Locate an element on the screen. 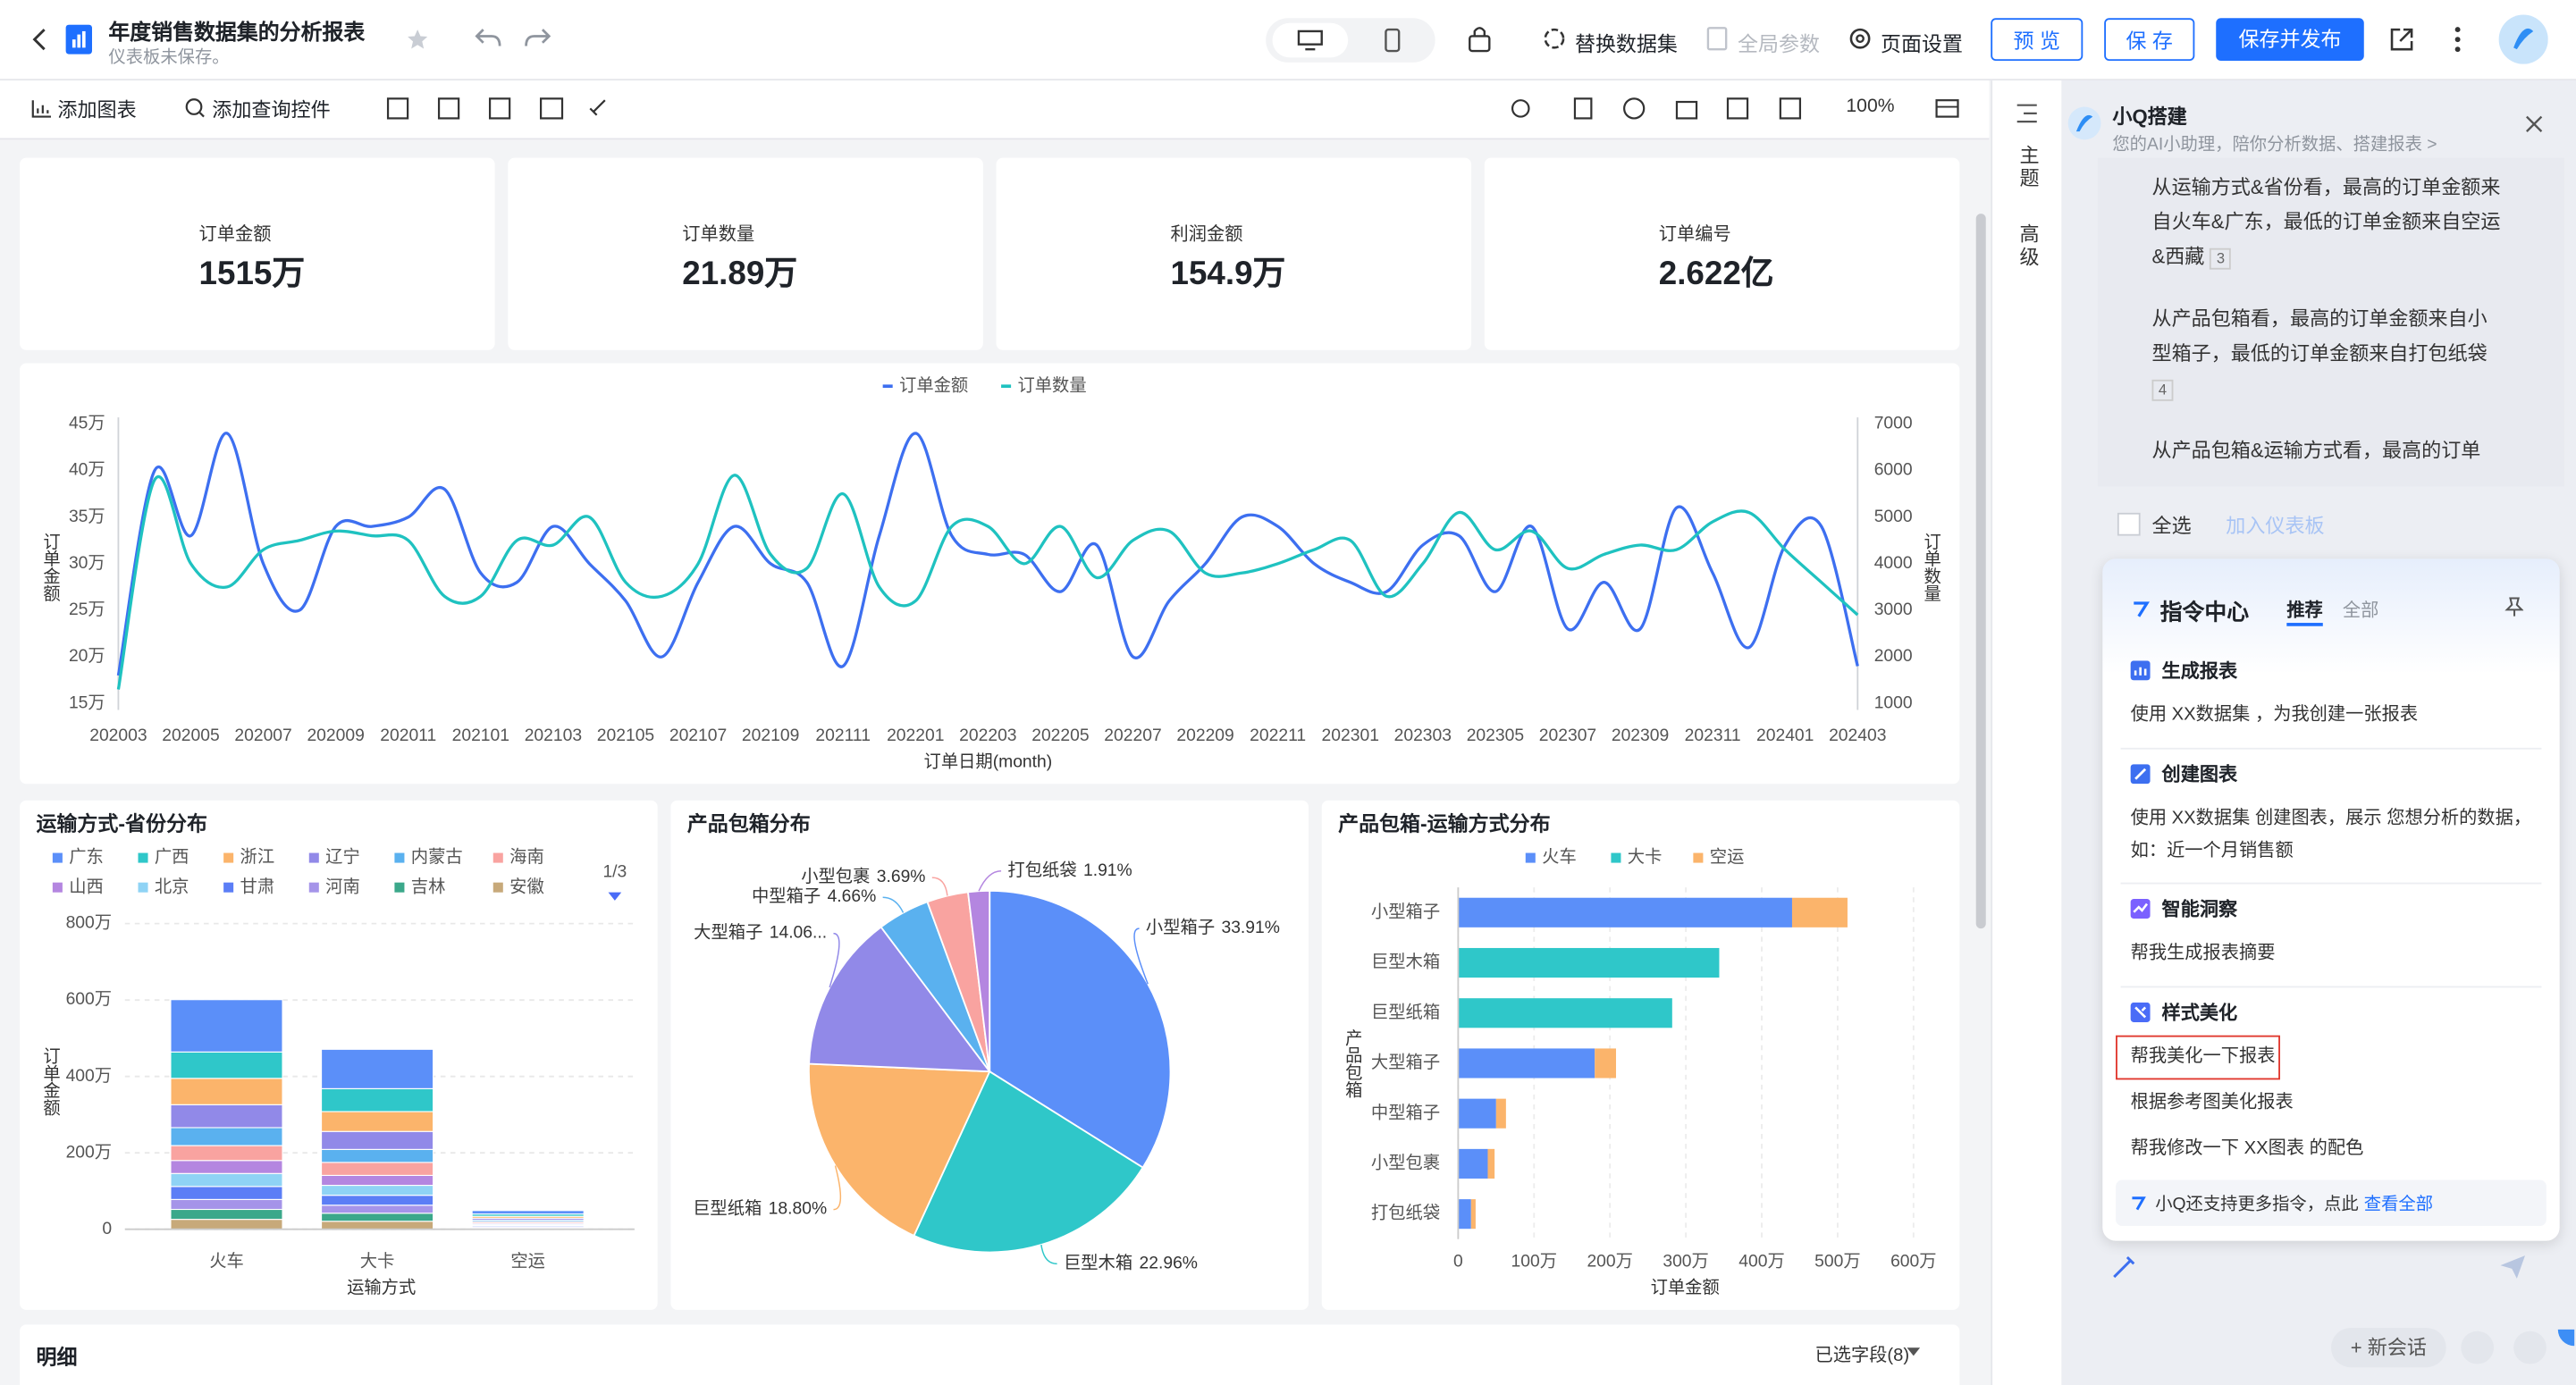  legend-label: 海南 is located at coordinates (527, 857).